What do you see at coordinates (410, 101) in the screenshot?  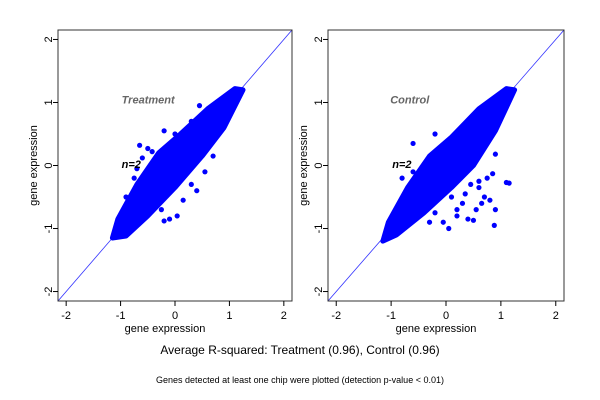 I see `panel-title: Control` at bounding box center [410, 101].